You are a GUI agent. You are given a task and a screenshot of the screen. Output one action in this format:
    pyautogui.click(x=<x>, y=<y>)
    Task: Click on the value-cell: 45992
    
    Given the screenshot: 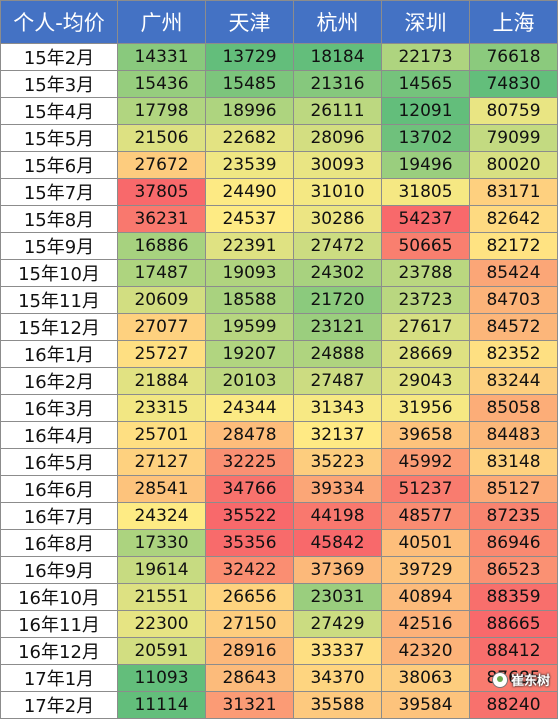 What is the action you would take?
    pyautogui.click(x=425, y=462)
    